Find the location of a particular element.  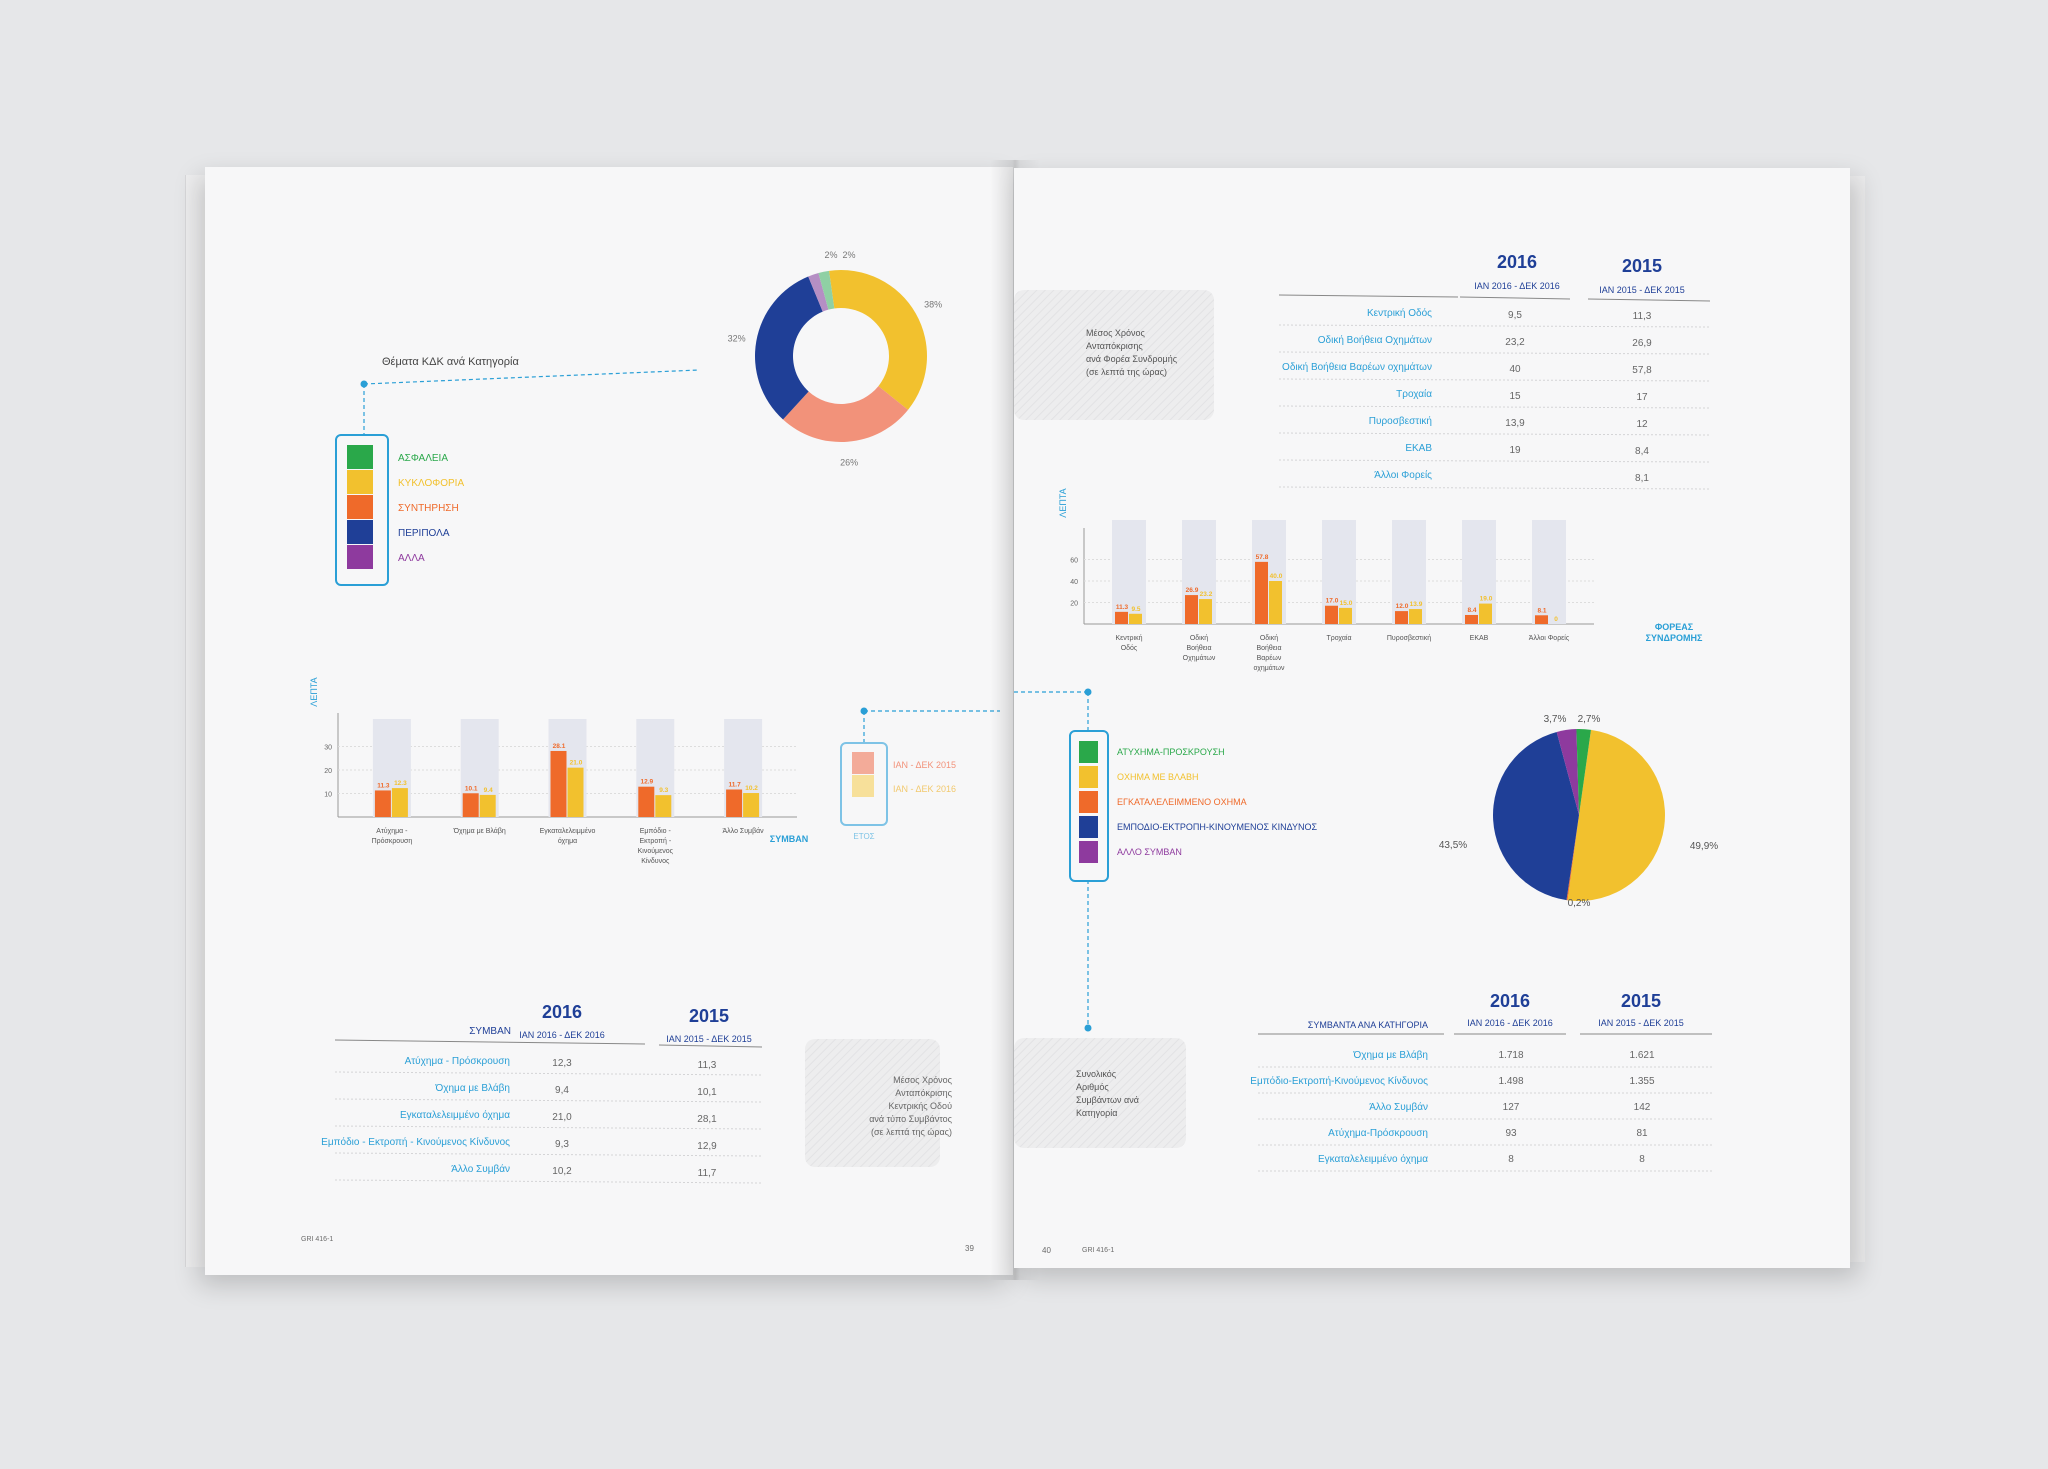

bar-value-label: 8.1 is located at coordinates (1541, 610).